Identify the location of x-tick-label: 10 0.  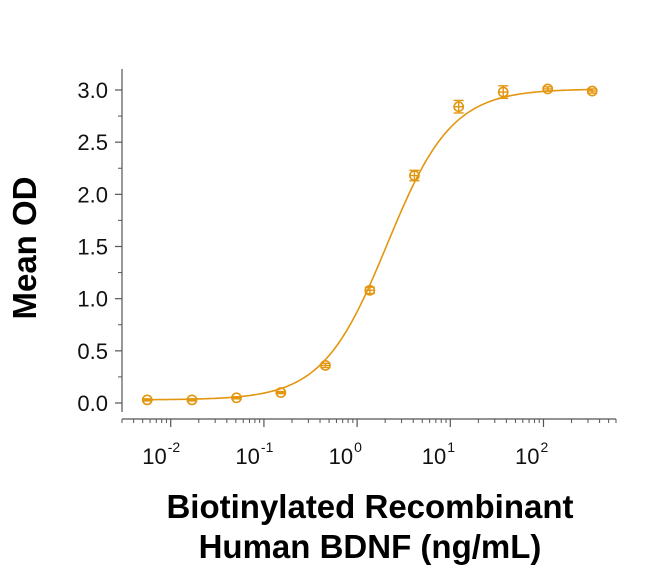
(345, 454).